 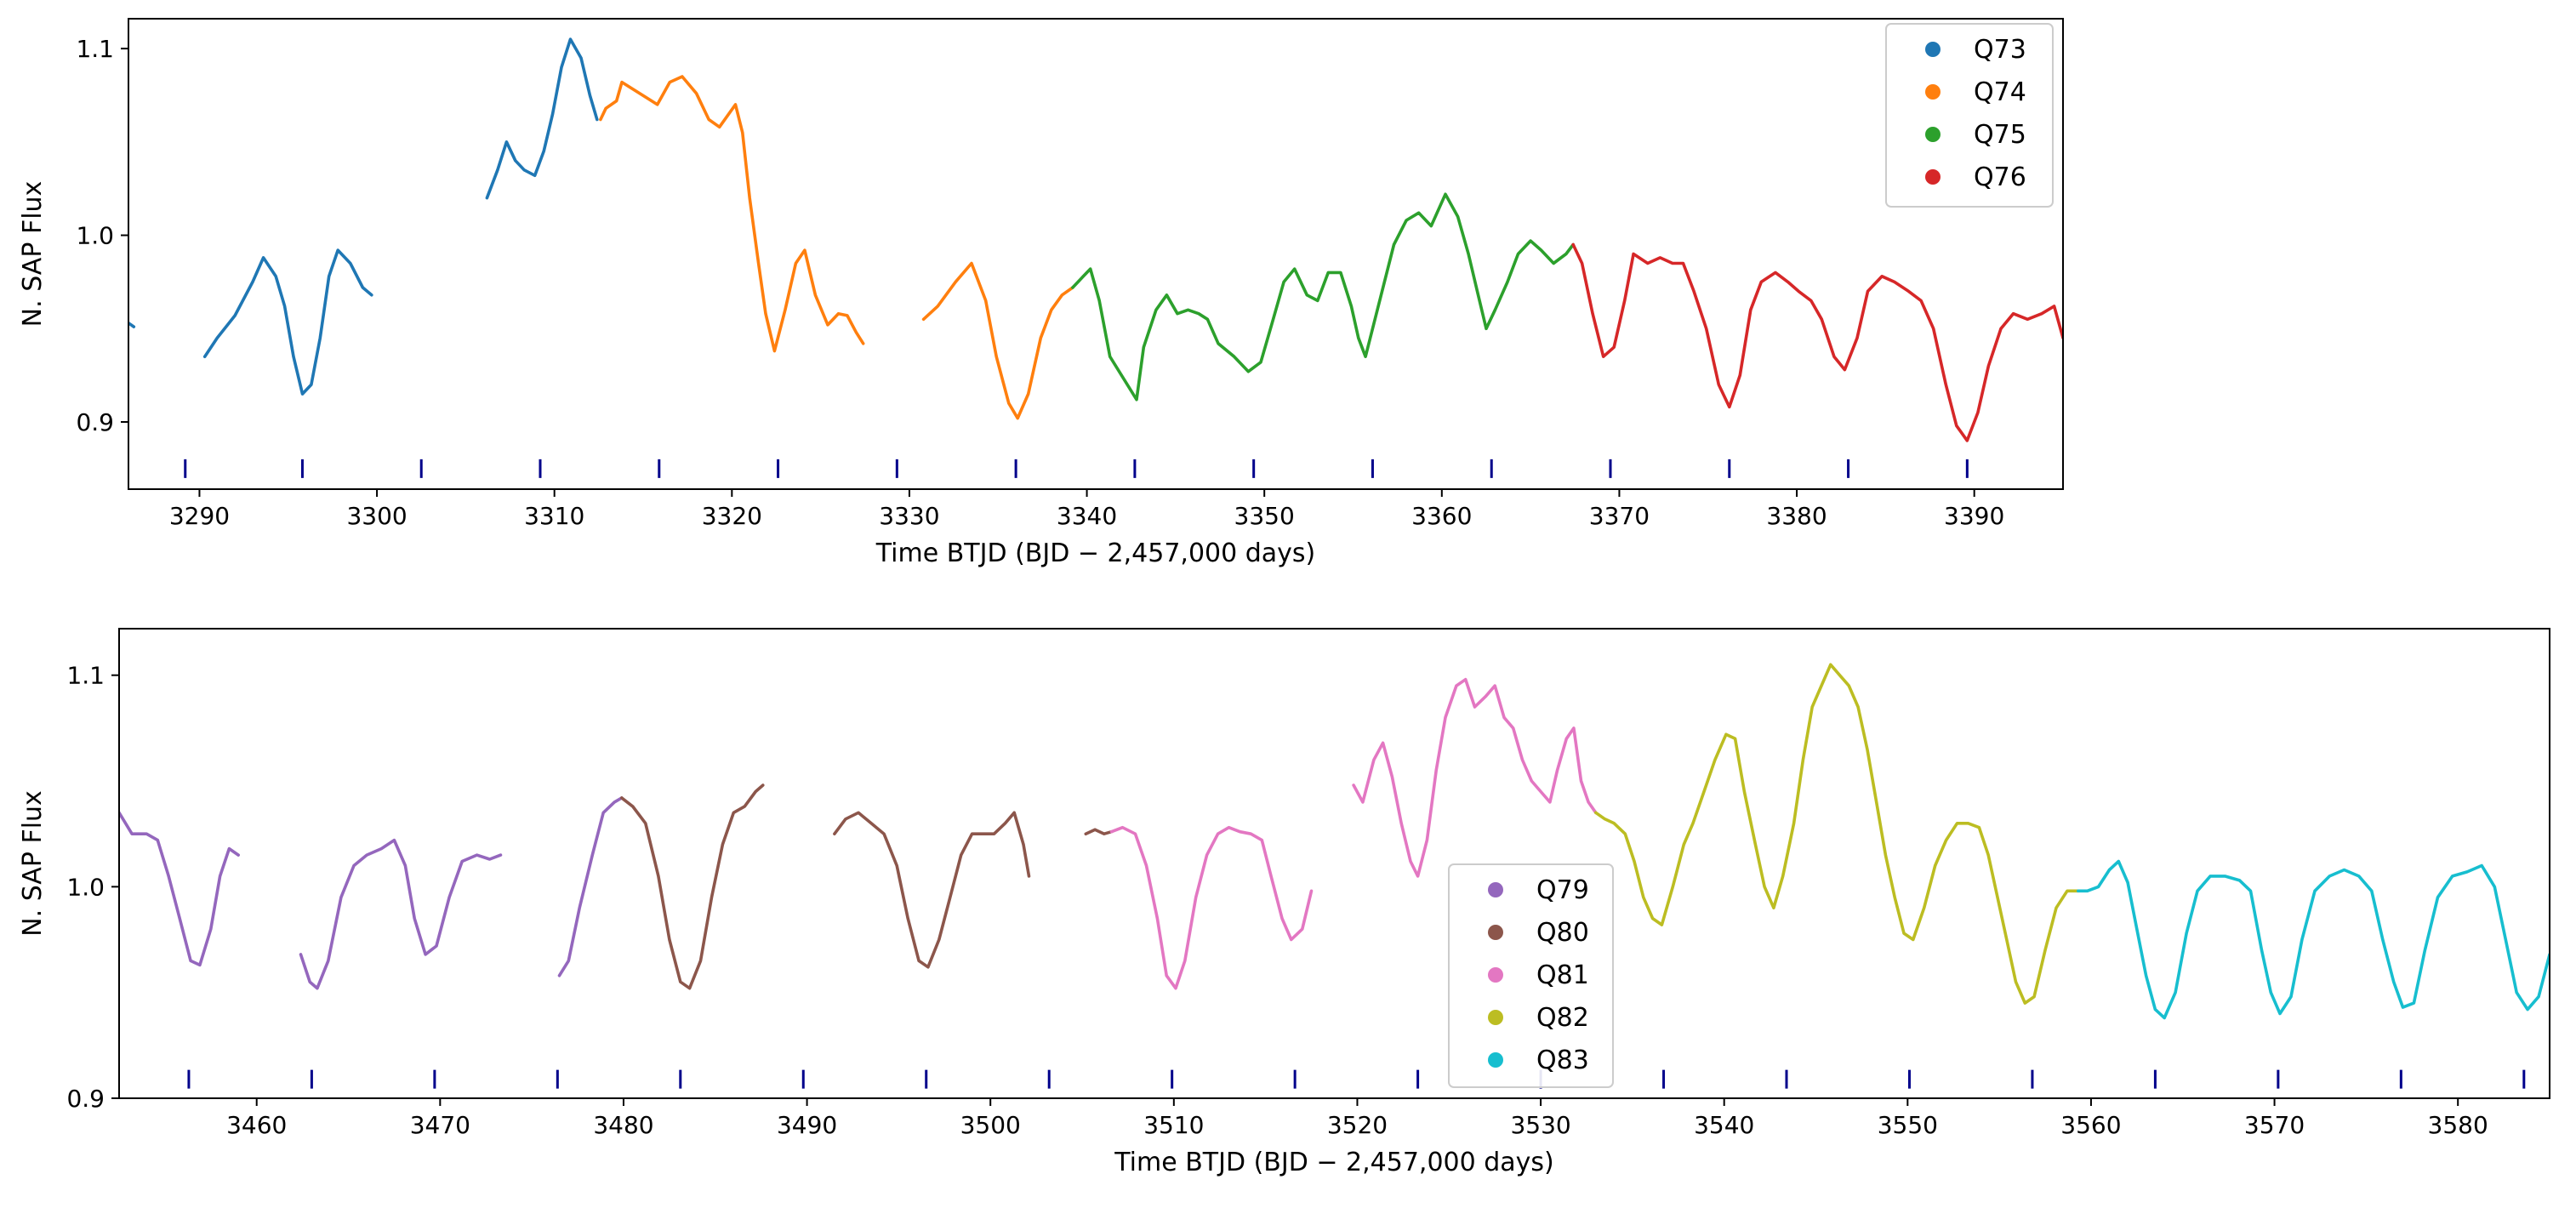 What do you see at coordinates (623, 1125) in the screenshot?
I see `x-tick-label: 3480` at bounding box center [623, 1125].